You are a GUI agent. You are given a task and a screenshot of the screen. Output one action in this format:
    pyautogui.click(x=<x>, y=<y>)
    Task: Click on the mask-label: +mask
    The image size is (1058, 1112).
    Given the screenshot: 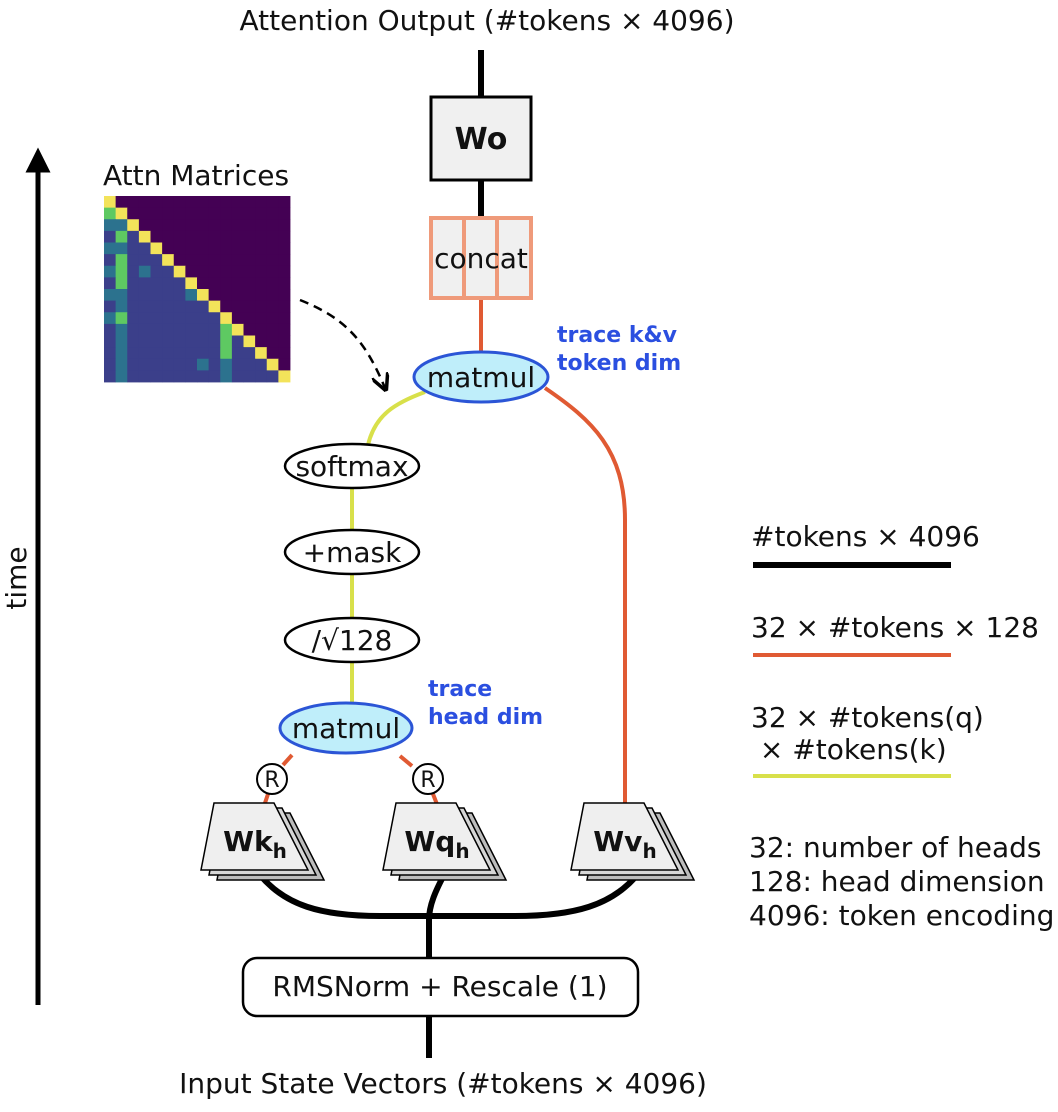 What is the action you would take?
    pyautogui.click(x=352, y=552)
    